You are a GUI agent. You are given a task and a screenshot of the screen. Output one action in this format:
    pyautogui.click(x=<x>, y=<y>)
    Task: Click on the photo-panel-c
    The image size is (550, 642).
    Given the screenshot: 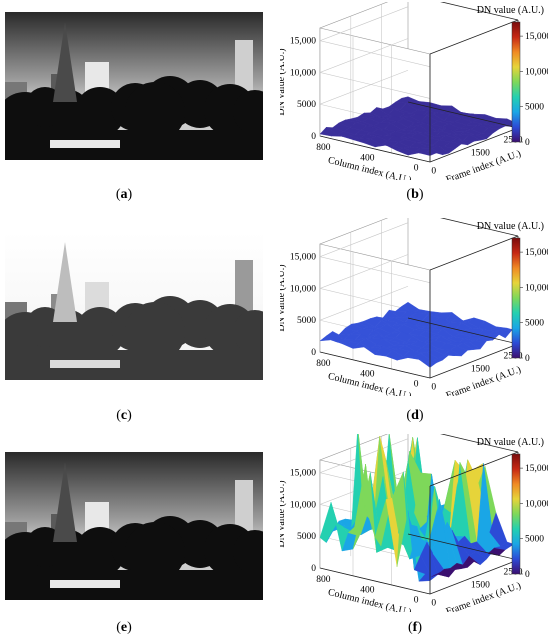 What is the action you would take?
    pyautogui.click(x=134, y=306)
    